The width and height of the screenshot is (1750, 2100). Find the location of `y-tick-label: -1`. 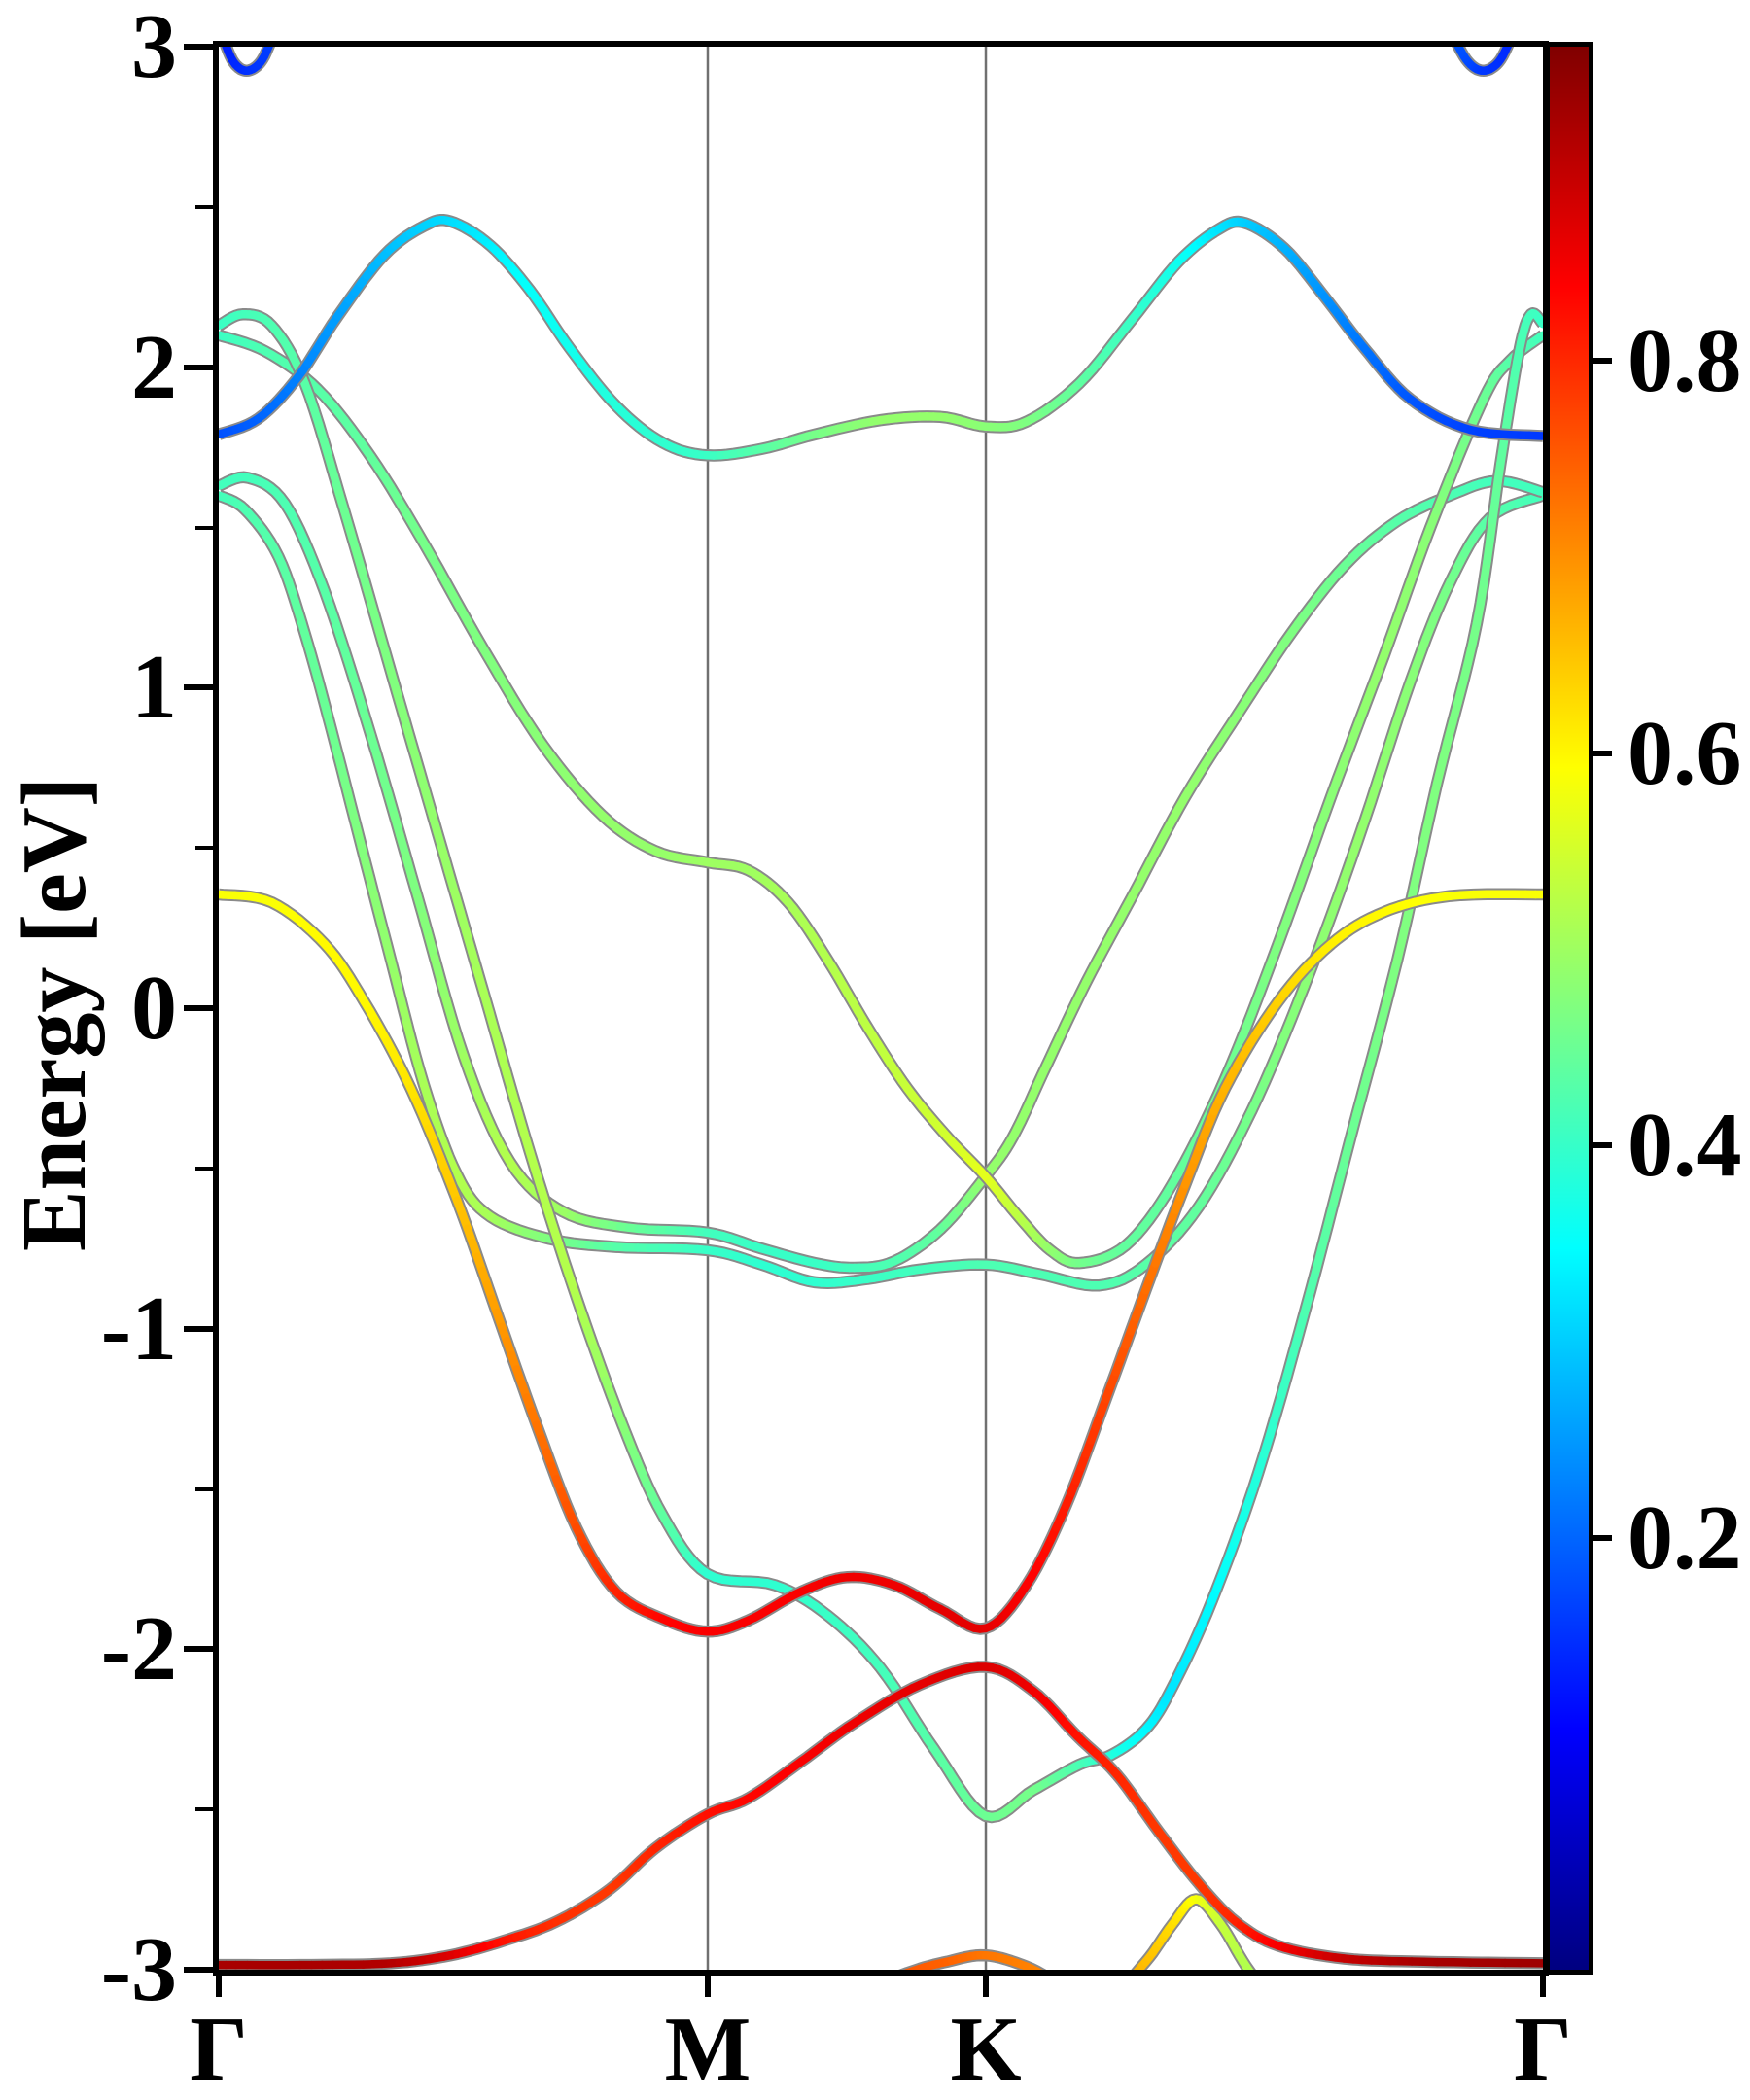

y-tick-label: -1 is located at coordinates (138, 1329).